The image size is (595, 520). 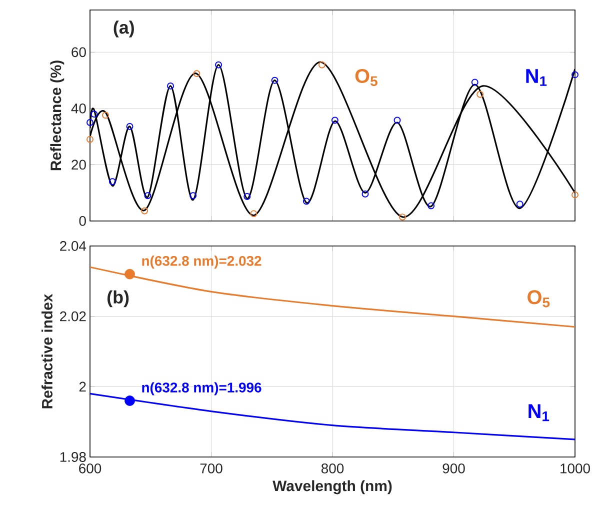 What do you see at coordinates (79, 165) in the screenshot?
I see `y-tick-label: 20` at bounding box center [79, 165].